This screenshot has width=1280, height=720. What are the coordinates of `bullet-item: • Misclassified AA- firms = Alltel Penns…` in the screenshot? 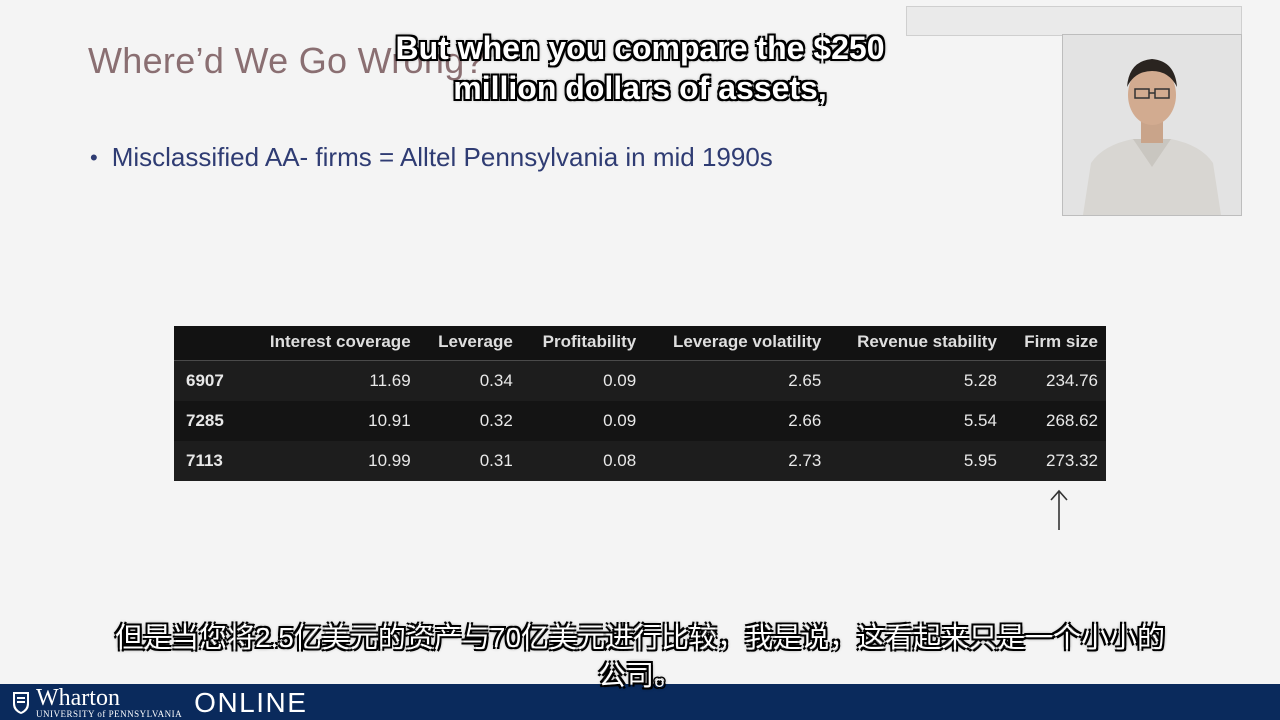 It's located at (431, 157).